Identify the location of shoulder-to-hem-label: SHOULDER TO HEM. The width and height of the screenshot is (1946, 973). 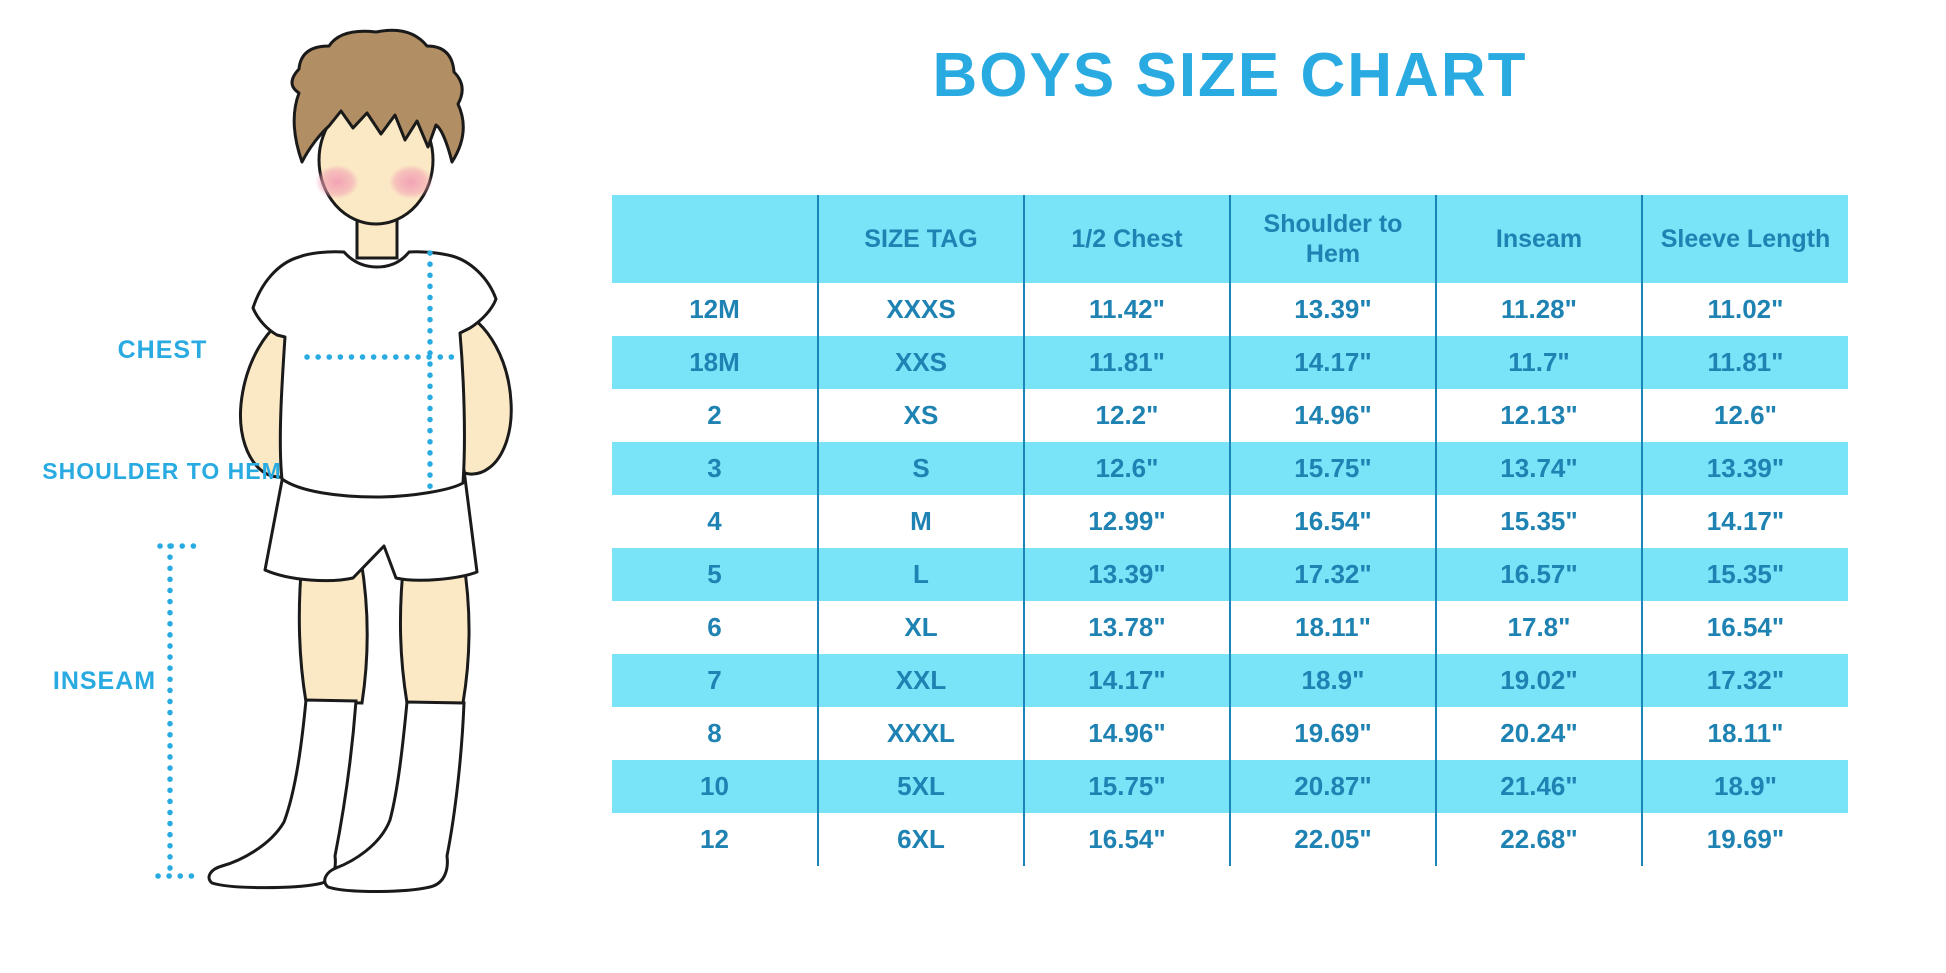
(162, 471).